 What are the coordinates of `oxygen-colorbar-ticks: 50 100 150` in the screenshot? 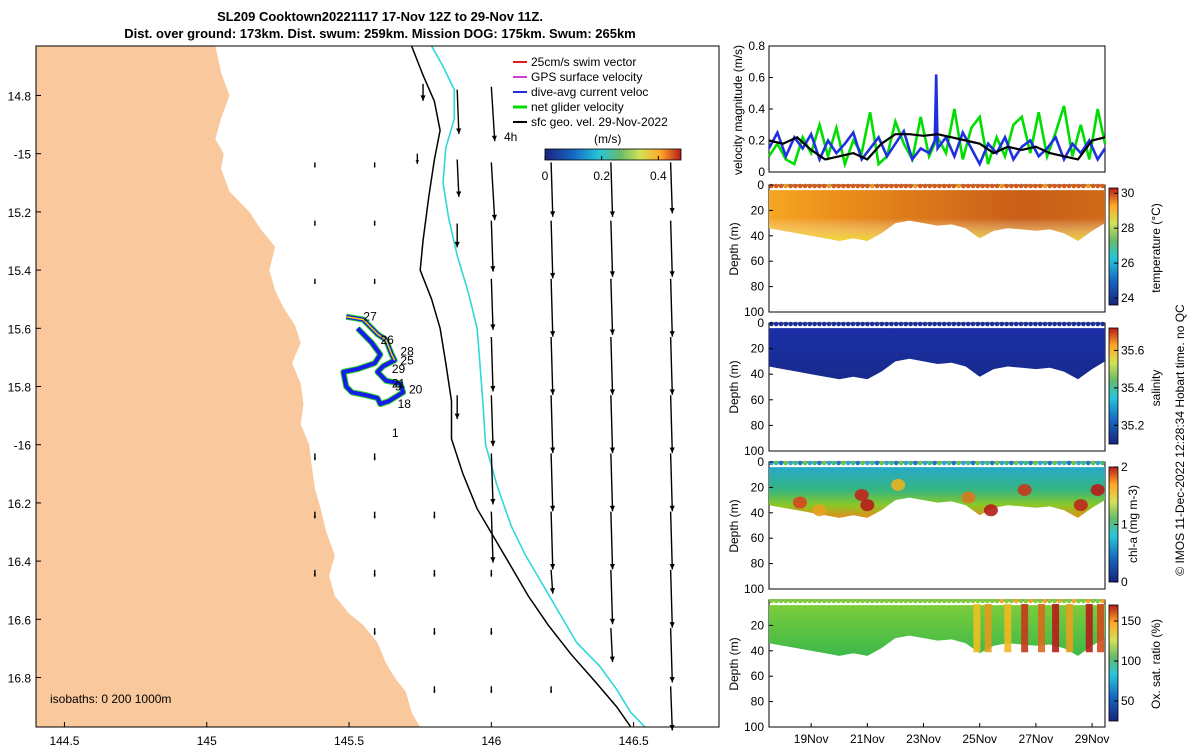 It's located at (1127, 661).